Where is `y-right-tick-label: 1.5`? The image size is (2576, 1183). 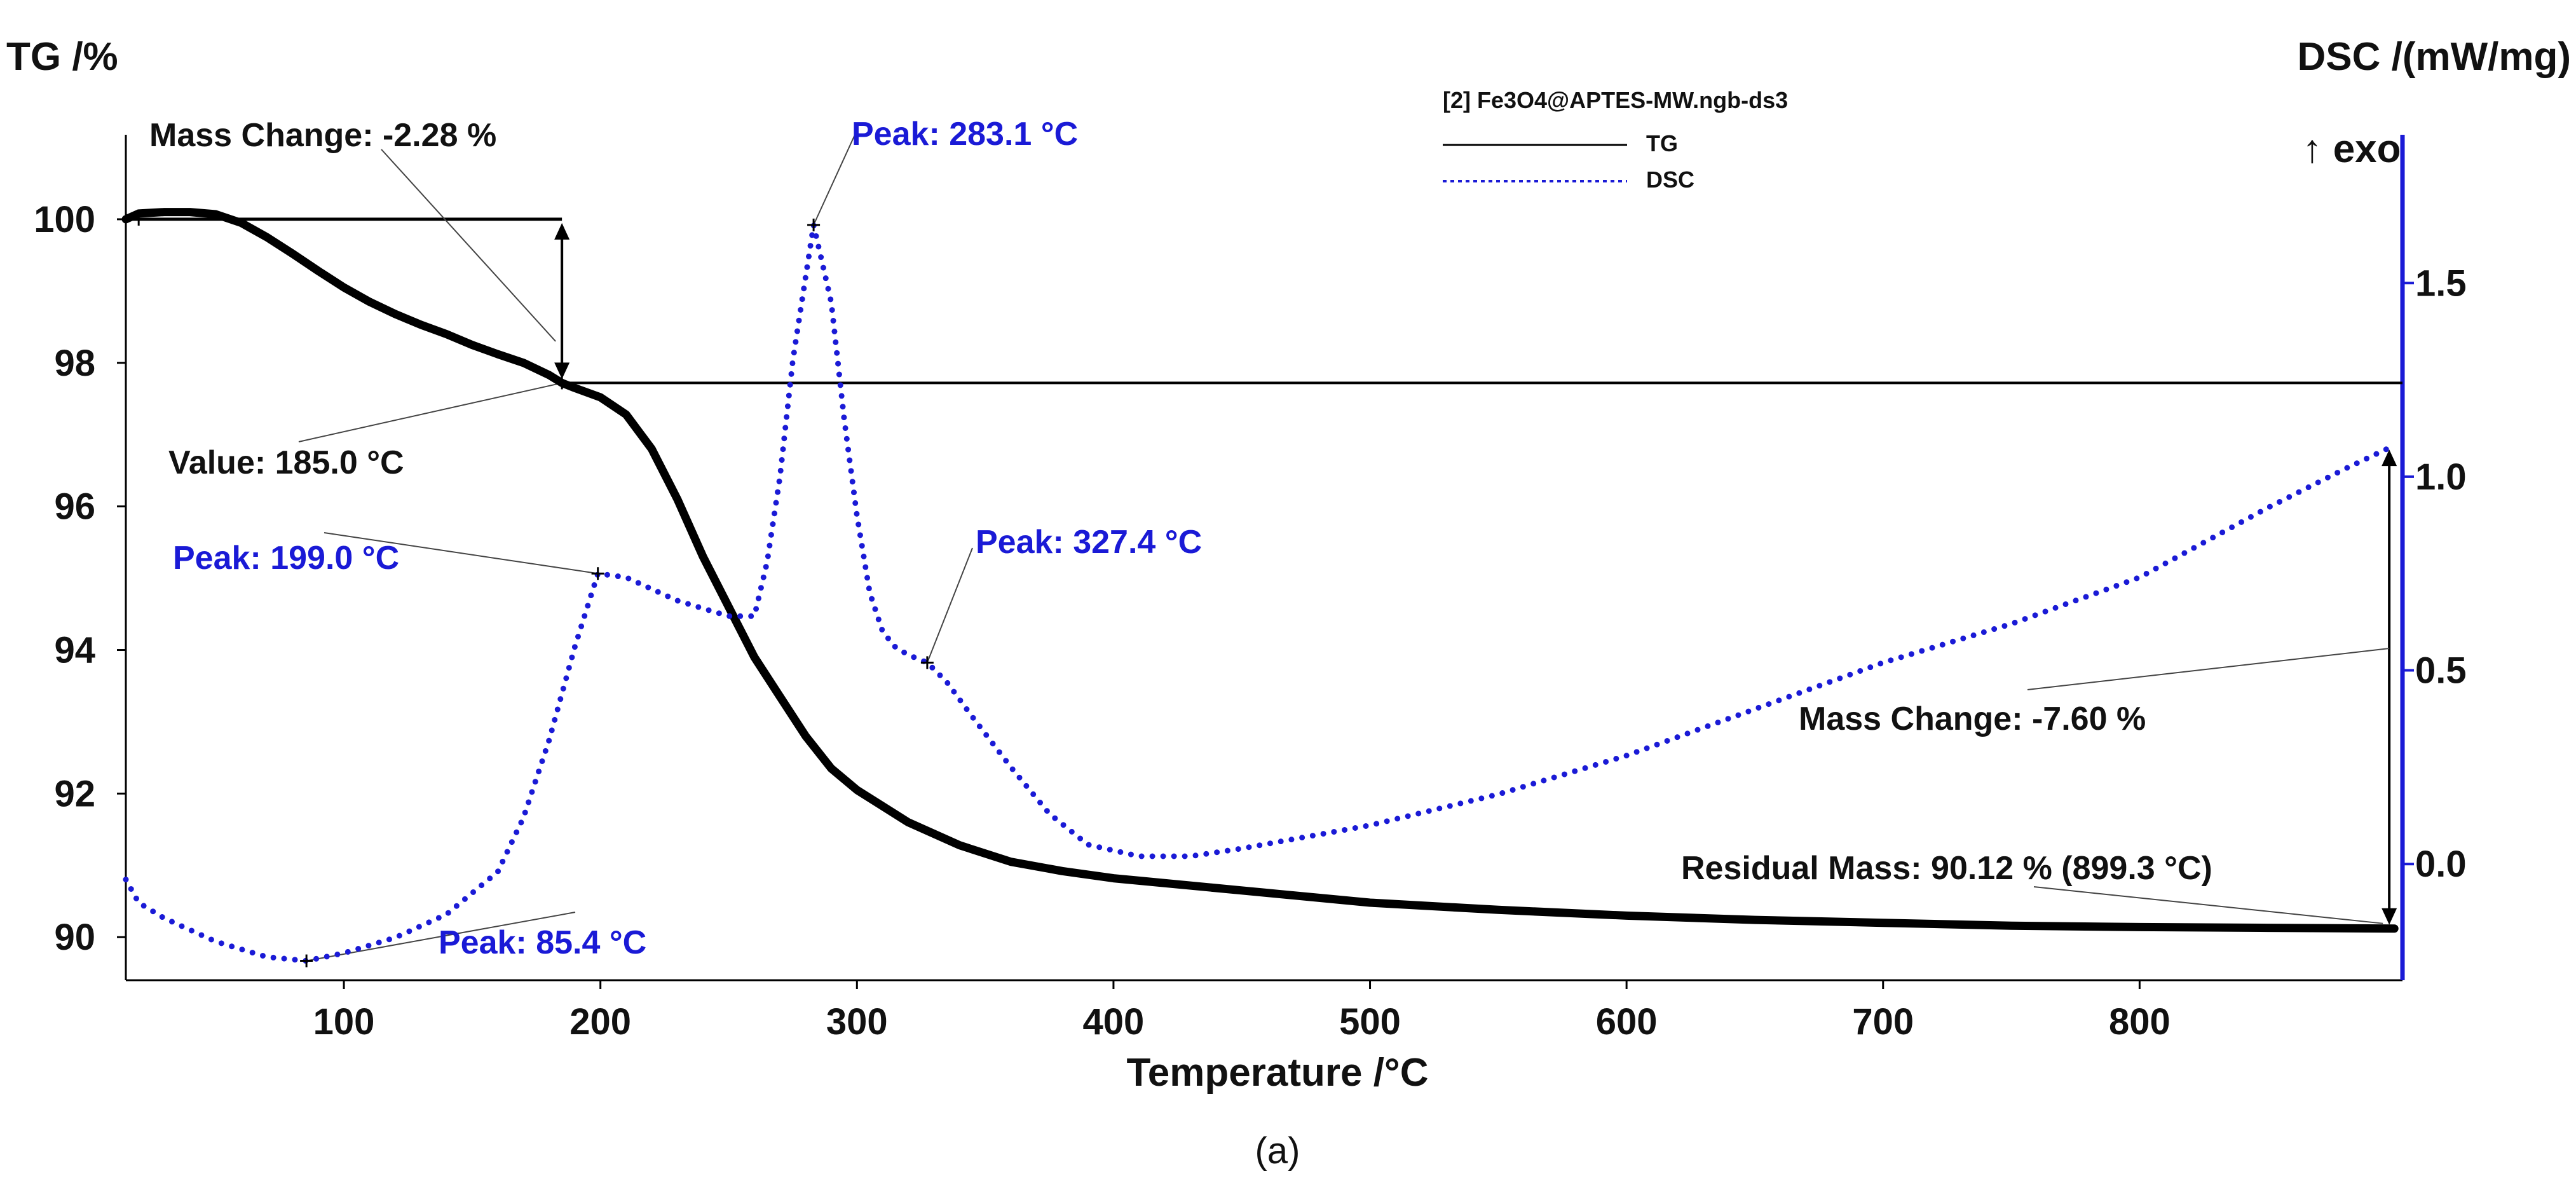 y-right-tick-label: 1.5 is located at coordinates (2441, 283).